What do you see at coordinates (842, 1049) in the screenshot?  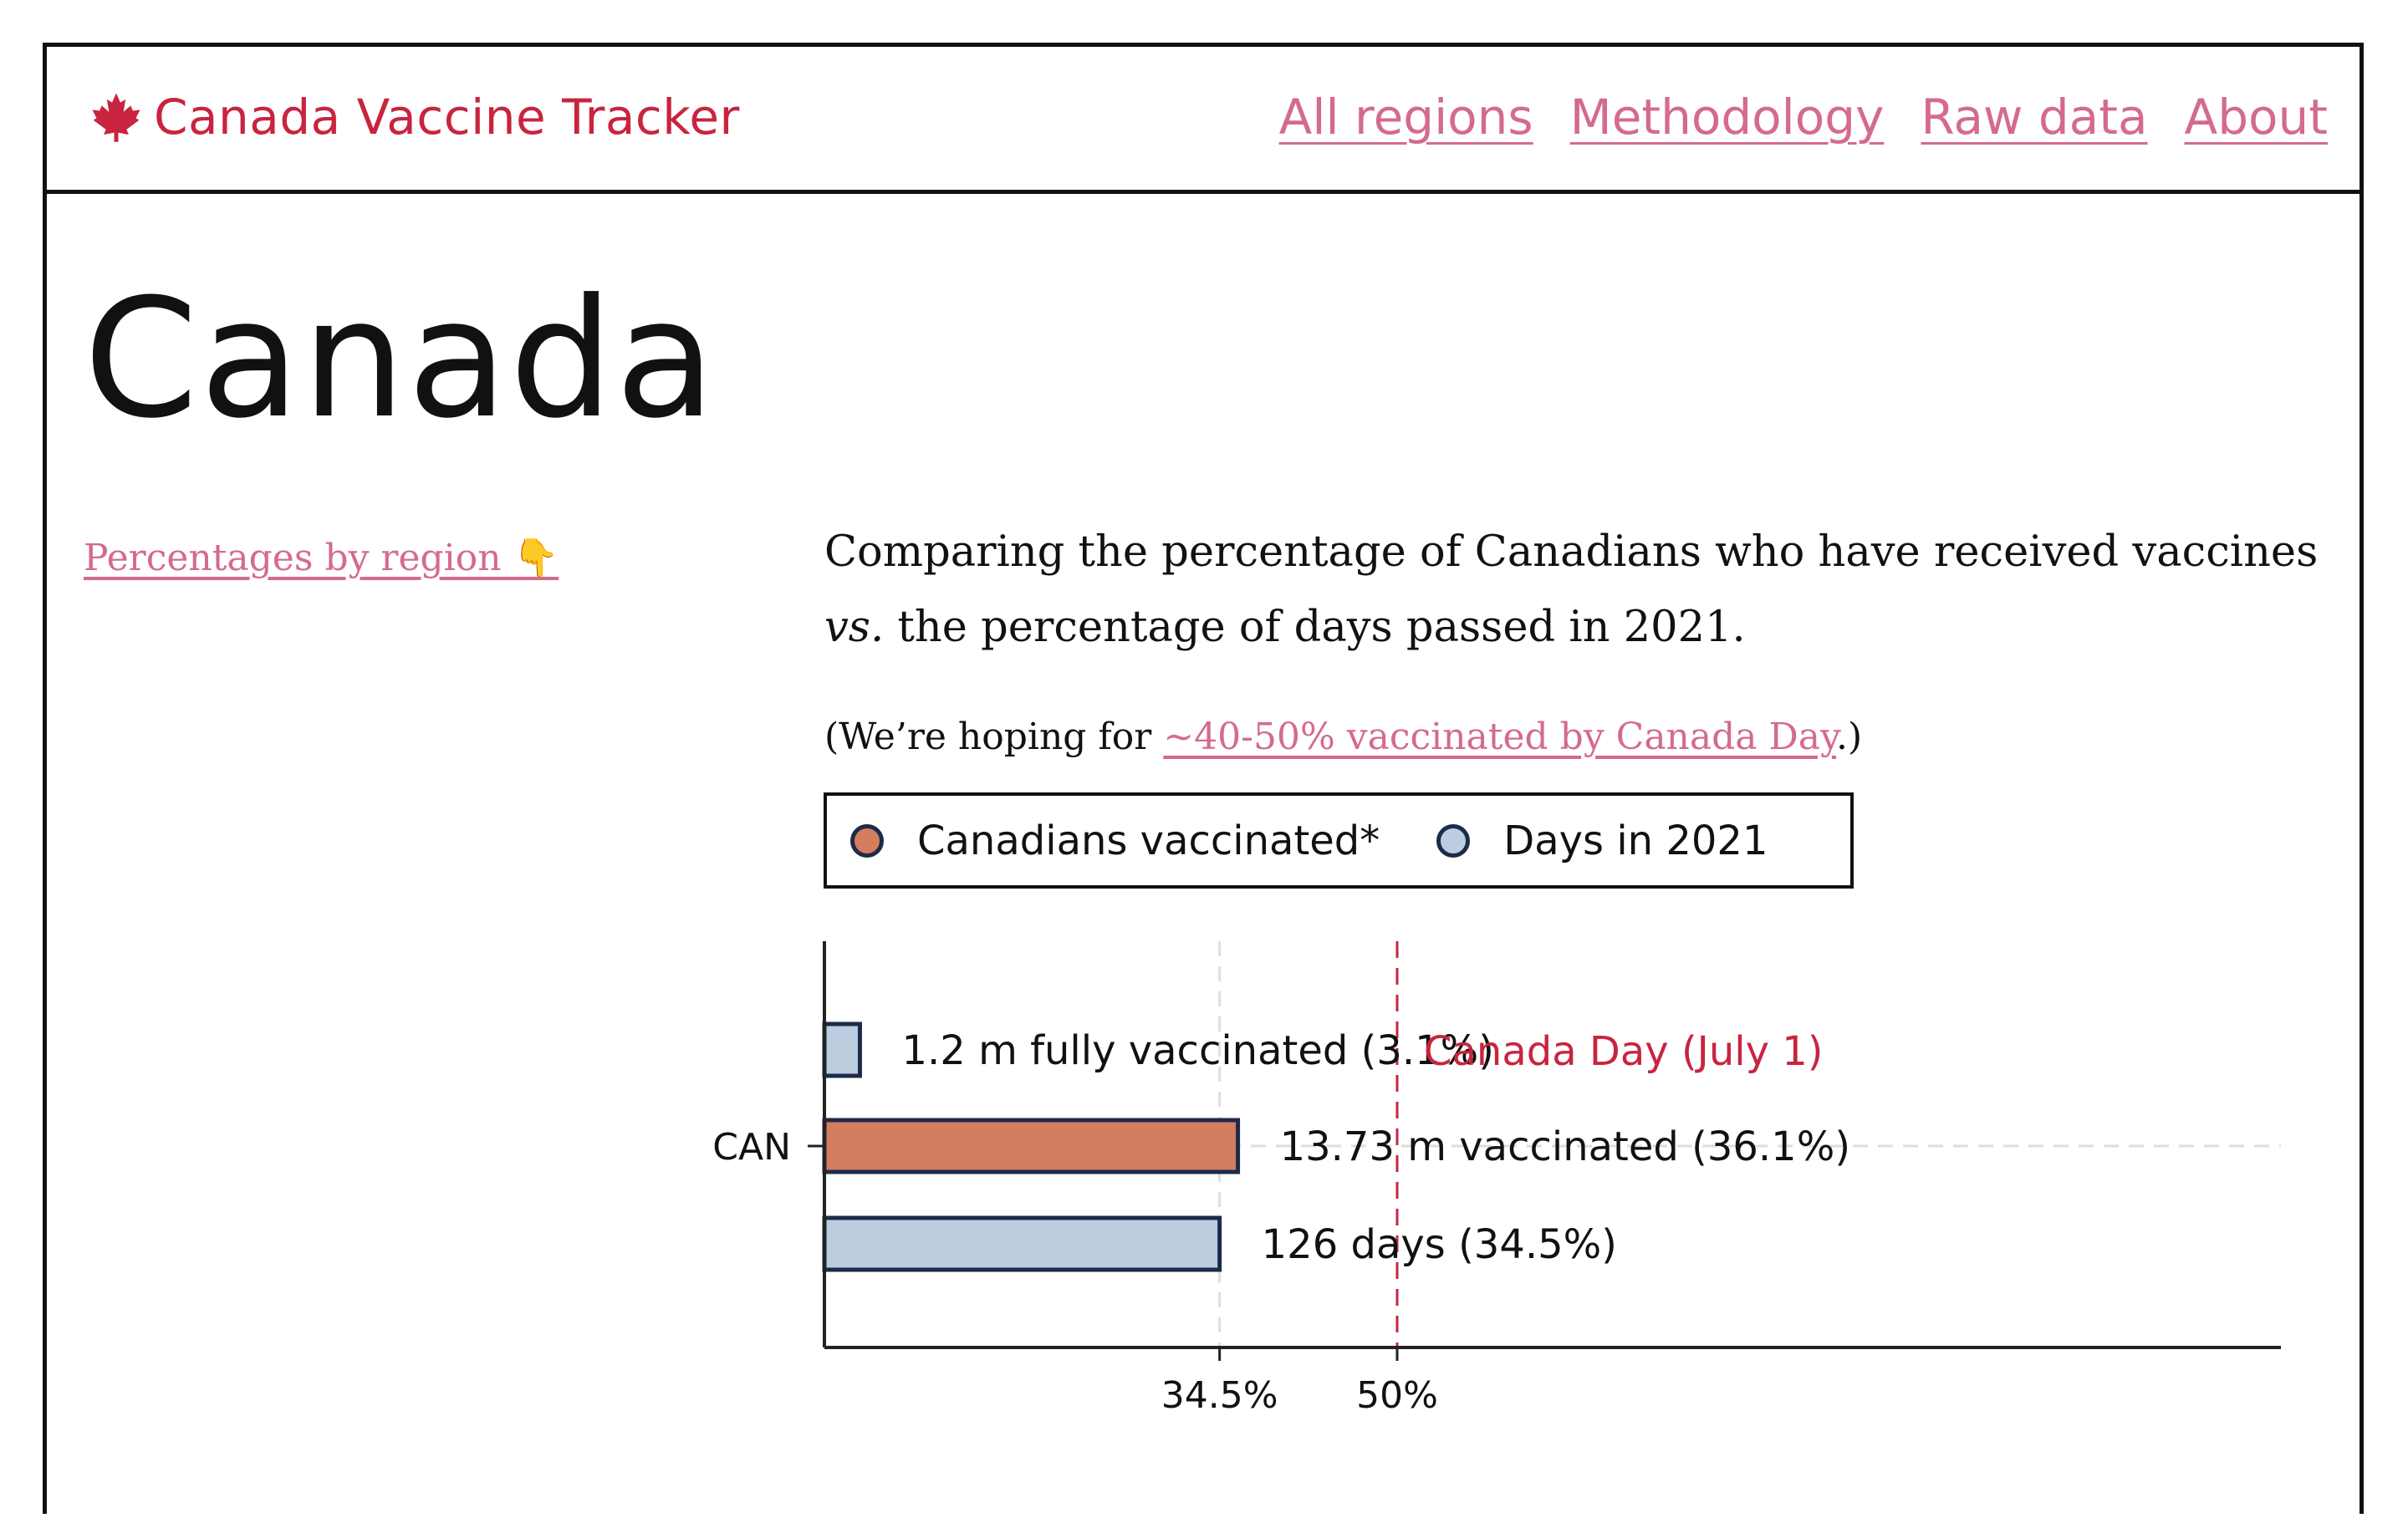 I see `bar-fully-vaccinated` at bounding box center [842, 1049].